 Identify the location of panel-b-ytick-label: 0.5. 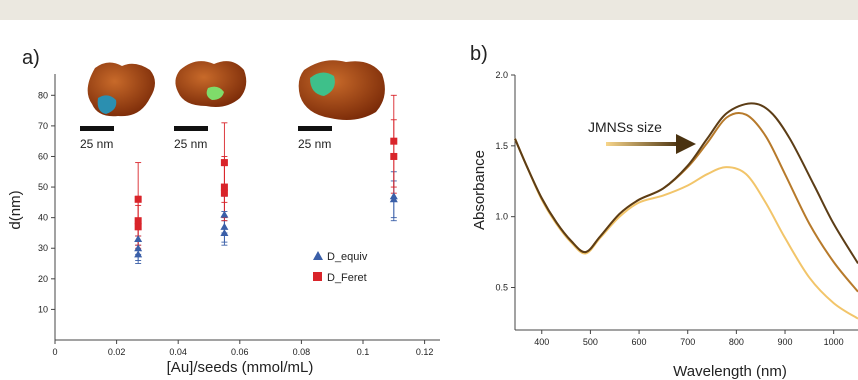
(501, 288).